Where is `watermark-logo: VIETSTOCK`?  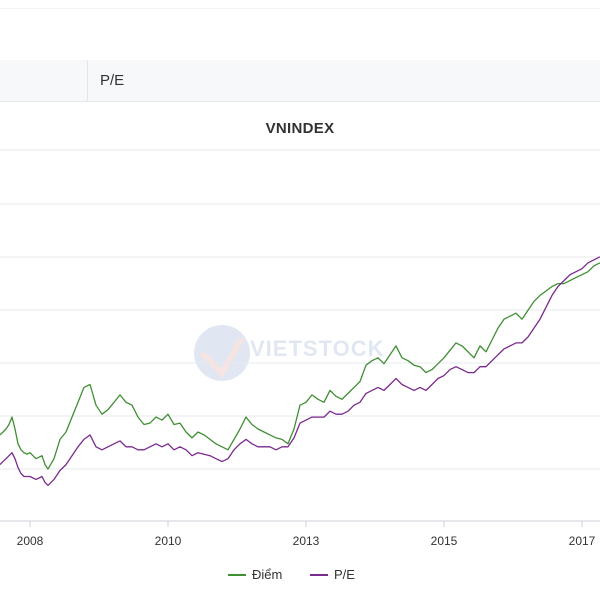
watermark-logo: VIETSTOCK is located at coordinates (299, 353).